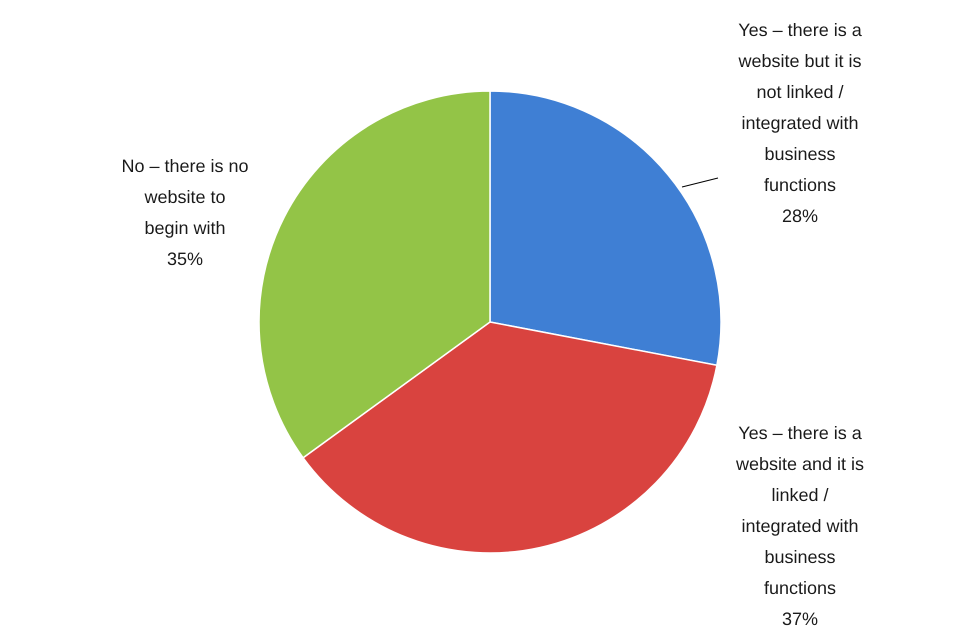 The image size is (958, 632). What do you see at coordinates (799, 510) in the screenshot?
I see `slice-label: Yes – there is a website and it is linked / integrated with business functions` at bounding box center [799, 510].